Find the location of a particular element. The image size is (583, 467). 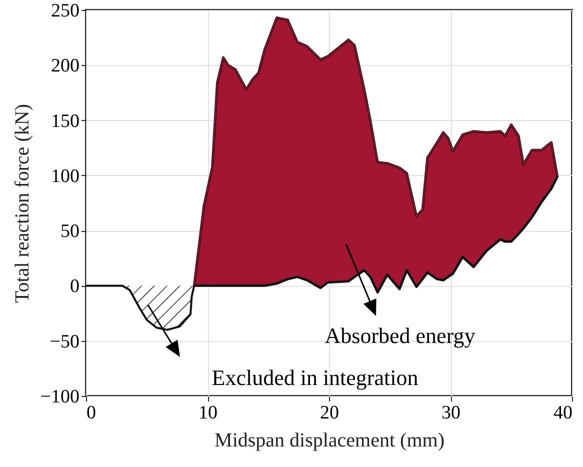

y-tick-label: −100 is located at coordinates (60, 397).